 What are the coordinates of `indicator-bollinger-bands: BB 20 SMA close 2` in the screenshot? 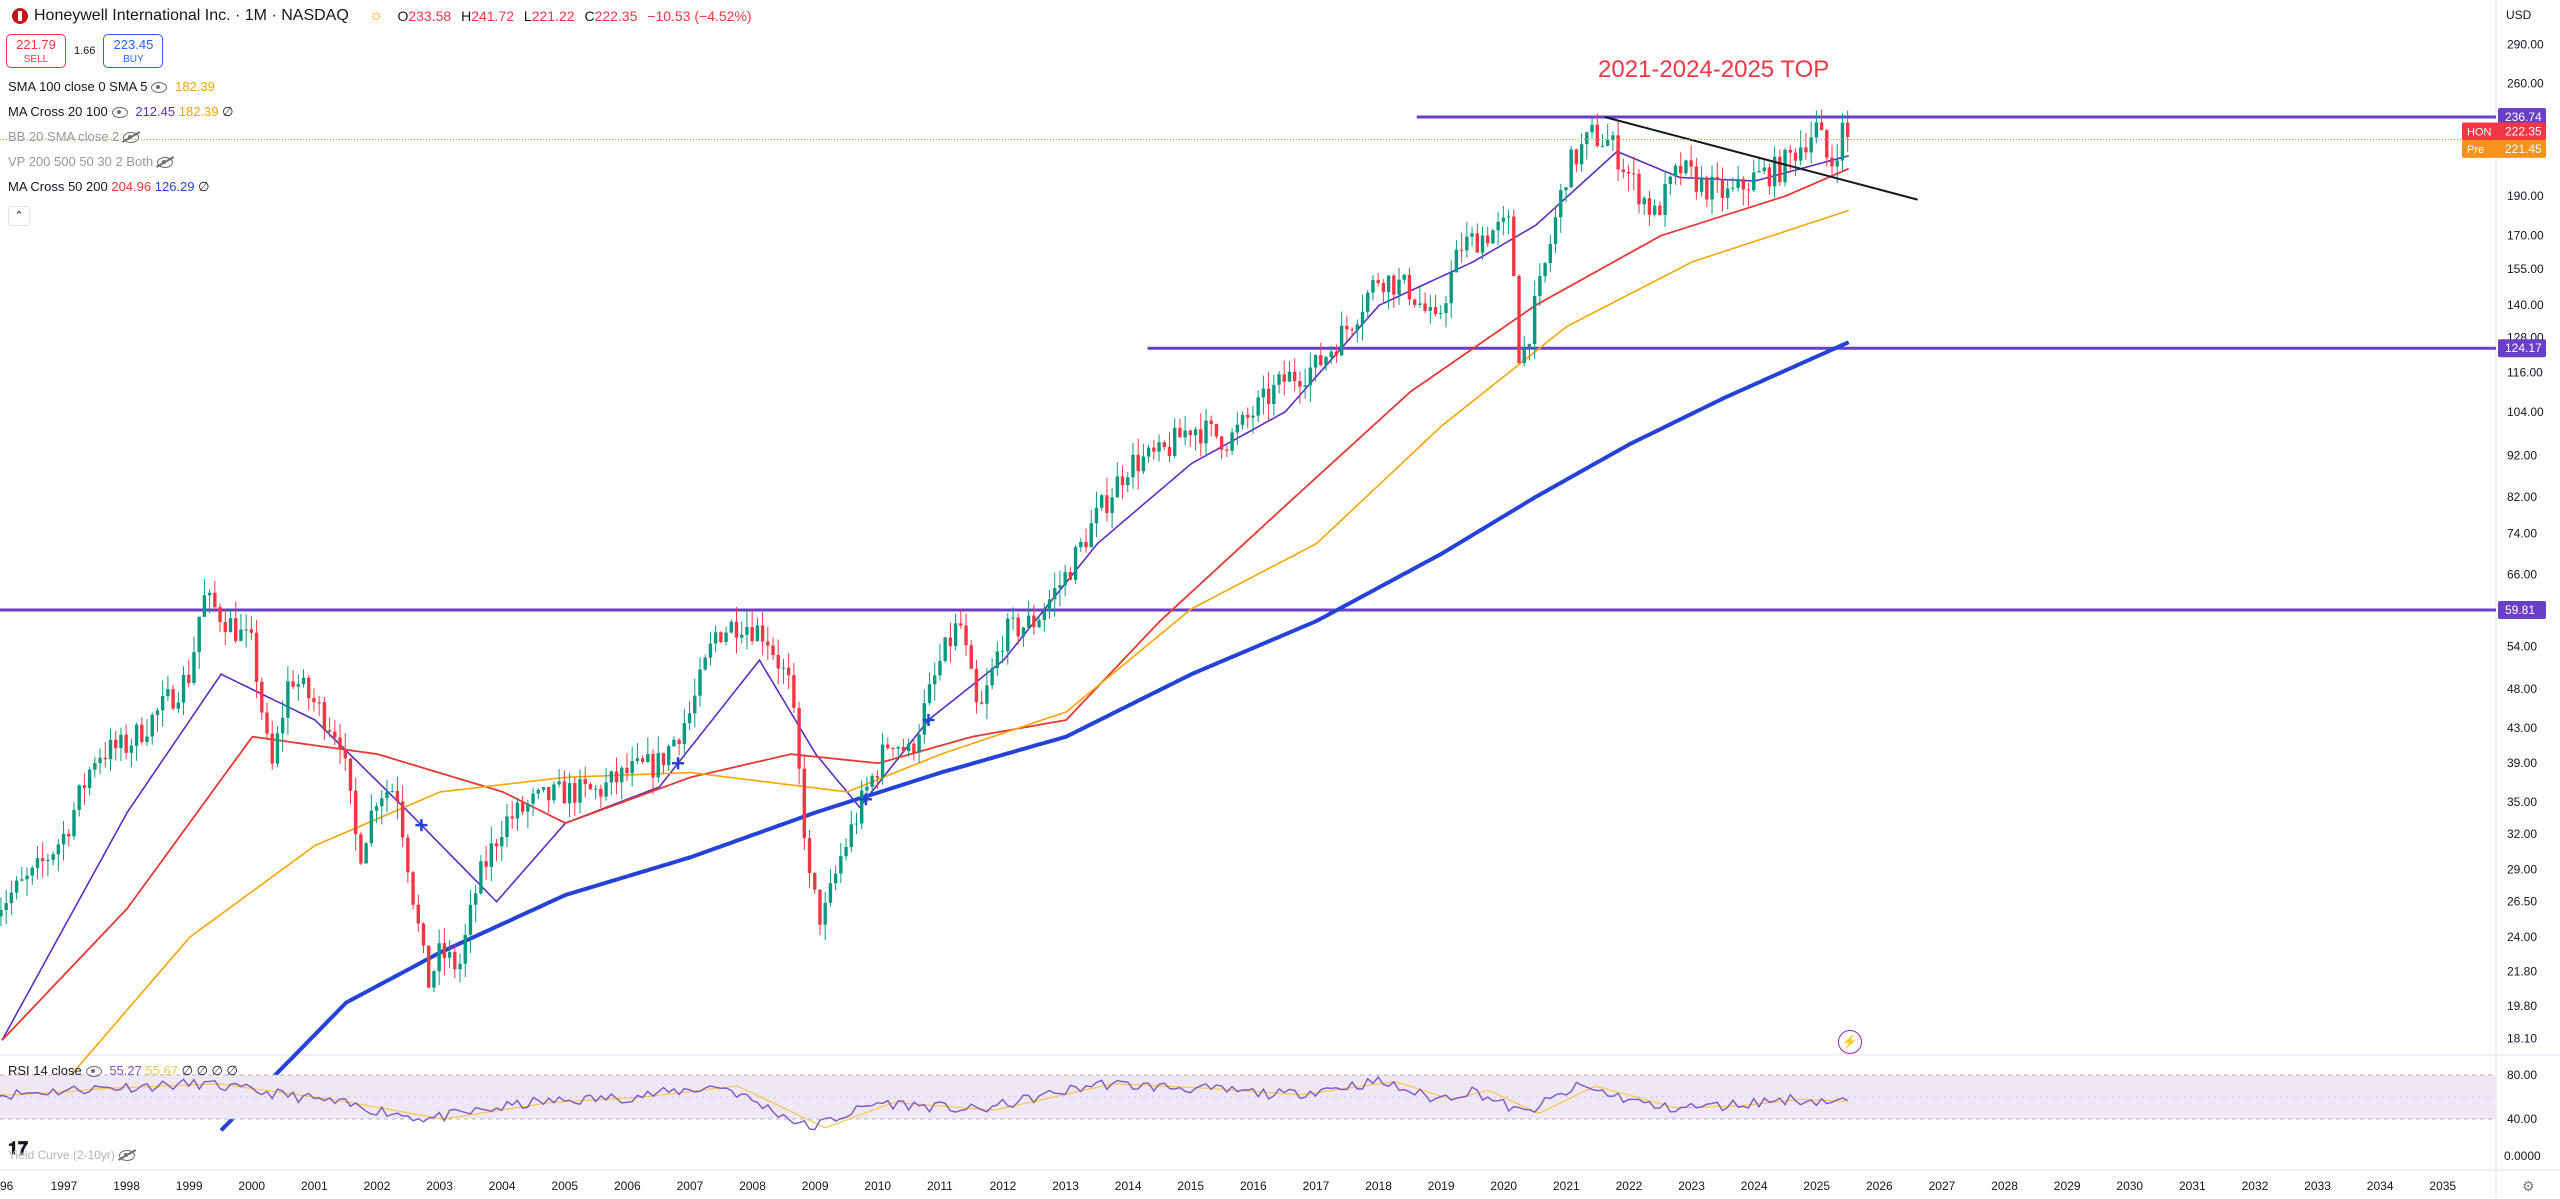 It's located at (75, 136).